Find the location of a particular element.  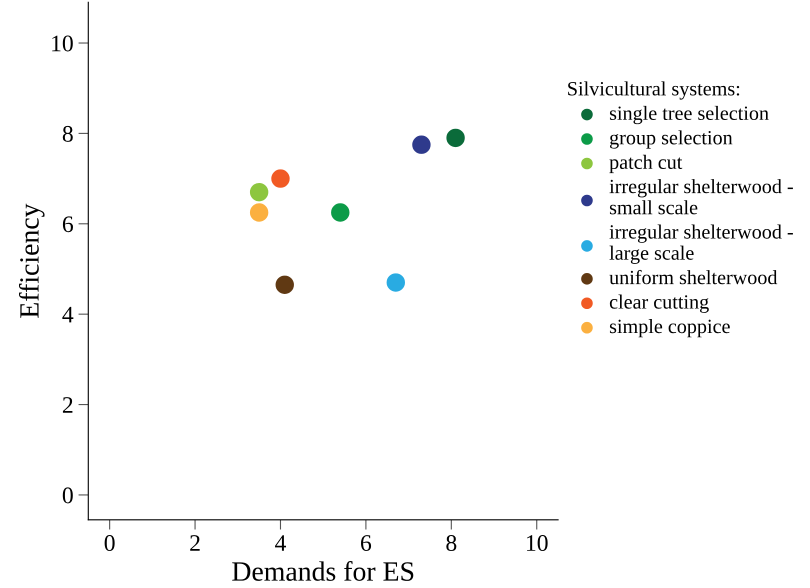

legend-label: single tree selection is located at coordinates (689, 115).